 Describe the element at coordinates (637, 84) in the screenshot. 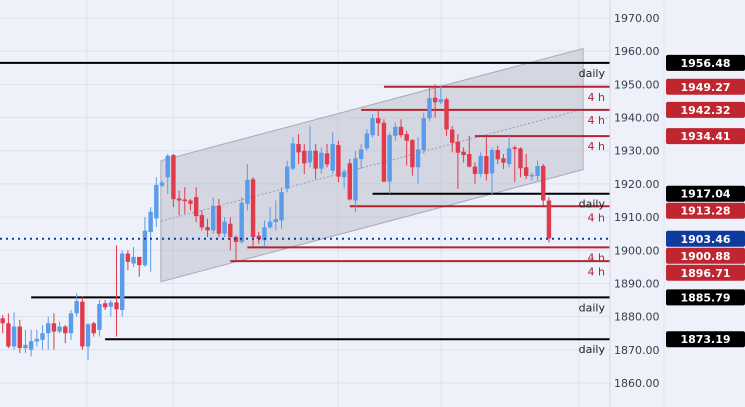

I see `y-tick-label: 1950.00` at that location.